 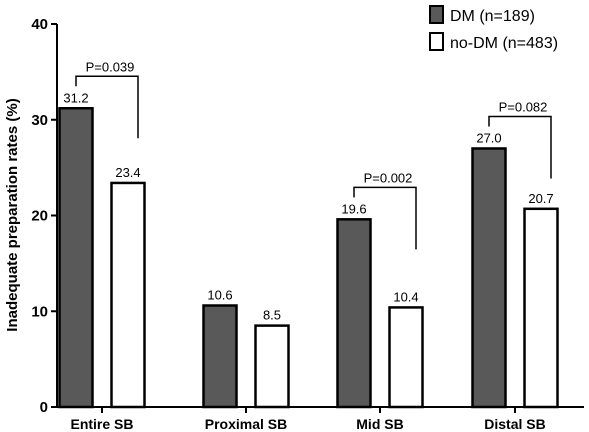 What do you see at coordinates (514, 424) in the screenshot?
I see `x-tick-label: Distal SB` at bounding box center [514, 424].